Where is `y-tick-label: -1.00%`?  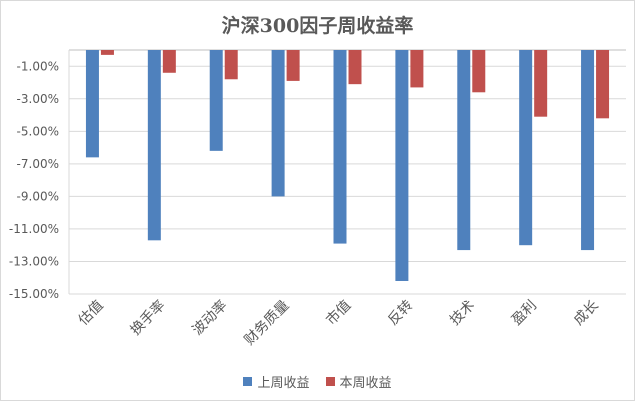
y-tick-label: -1.00% is located at coordinates (38, 66).